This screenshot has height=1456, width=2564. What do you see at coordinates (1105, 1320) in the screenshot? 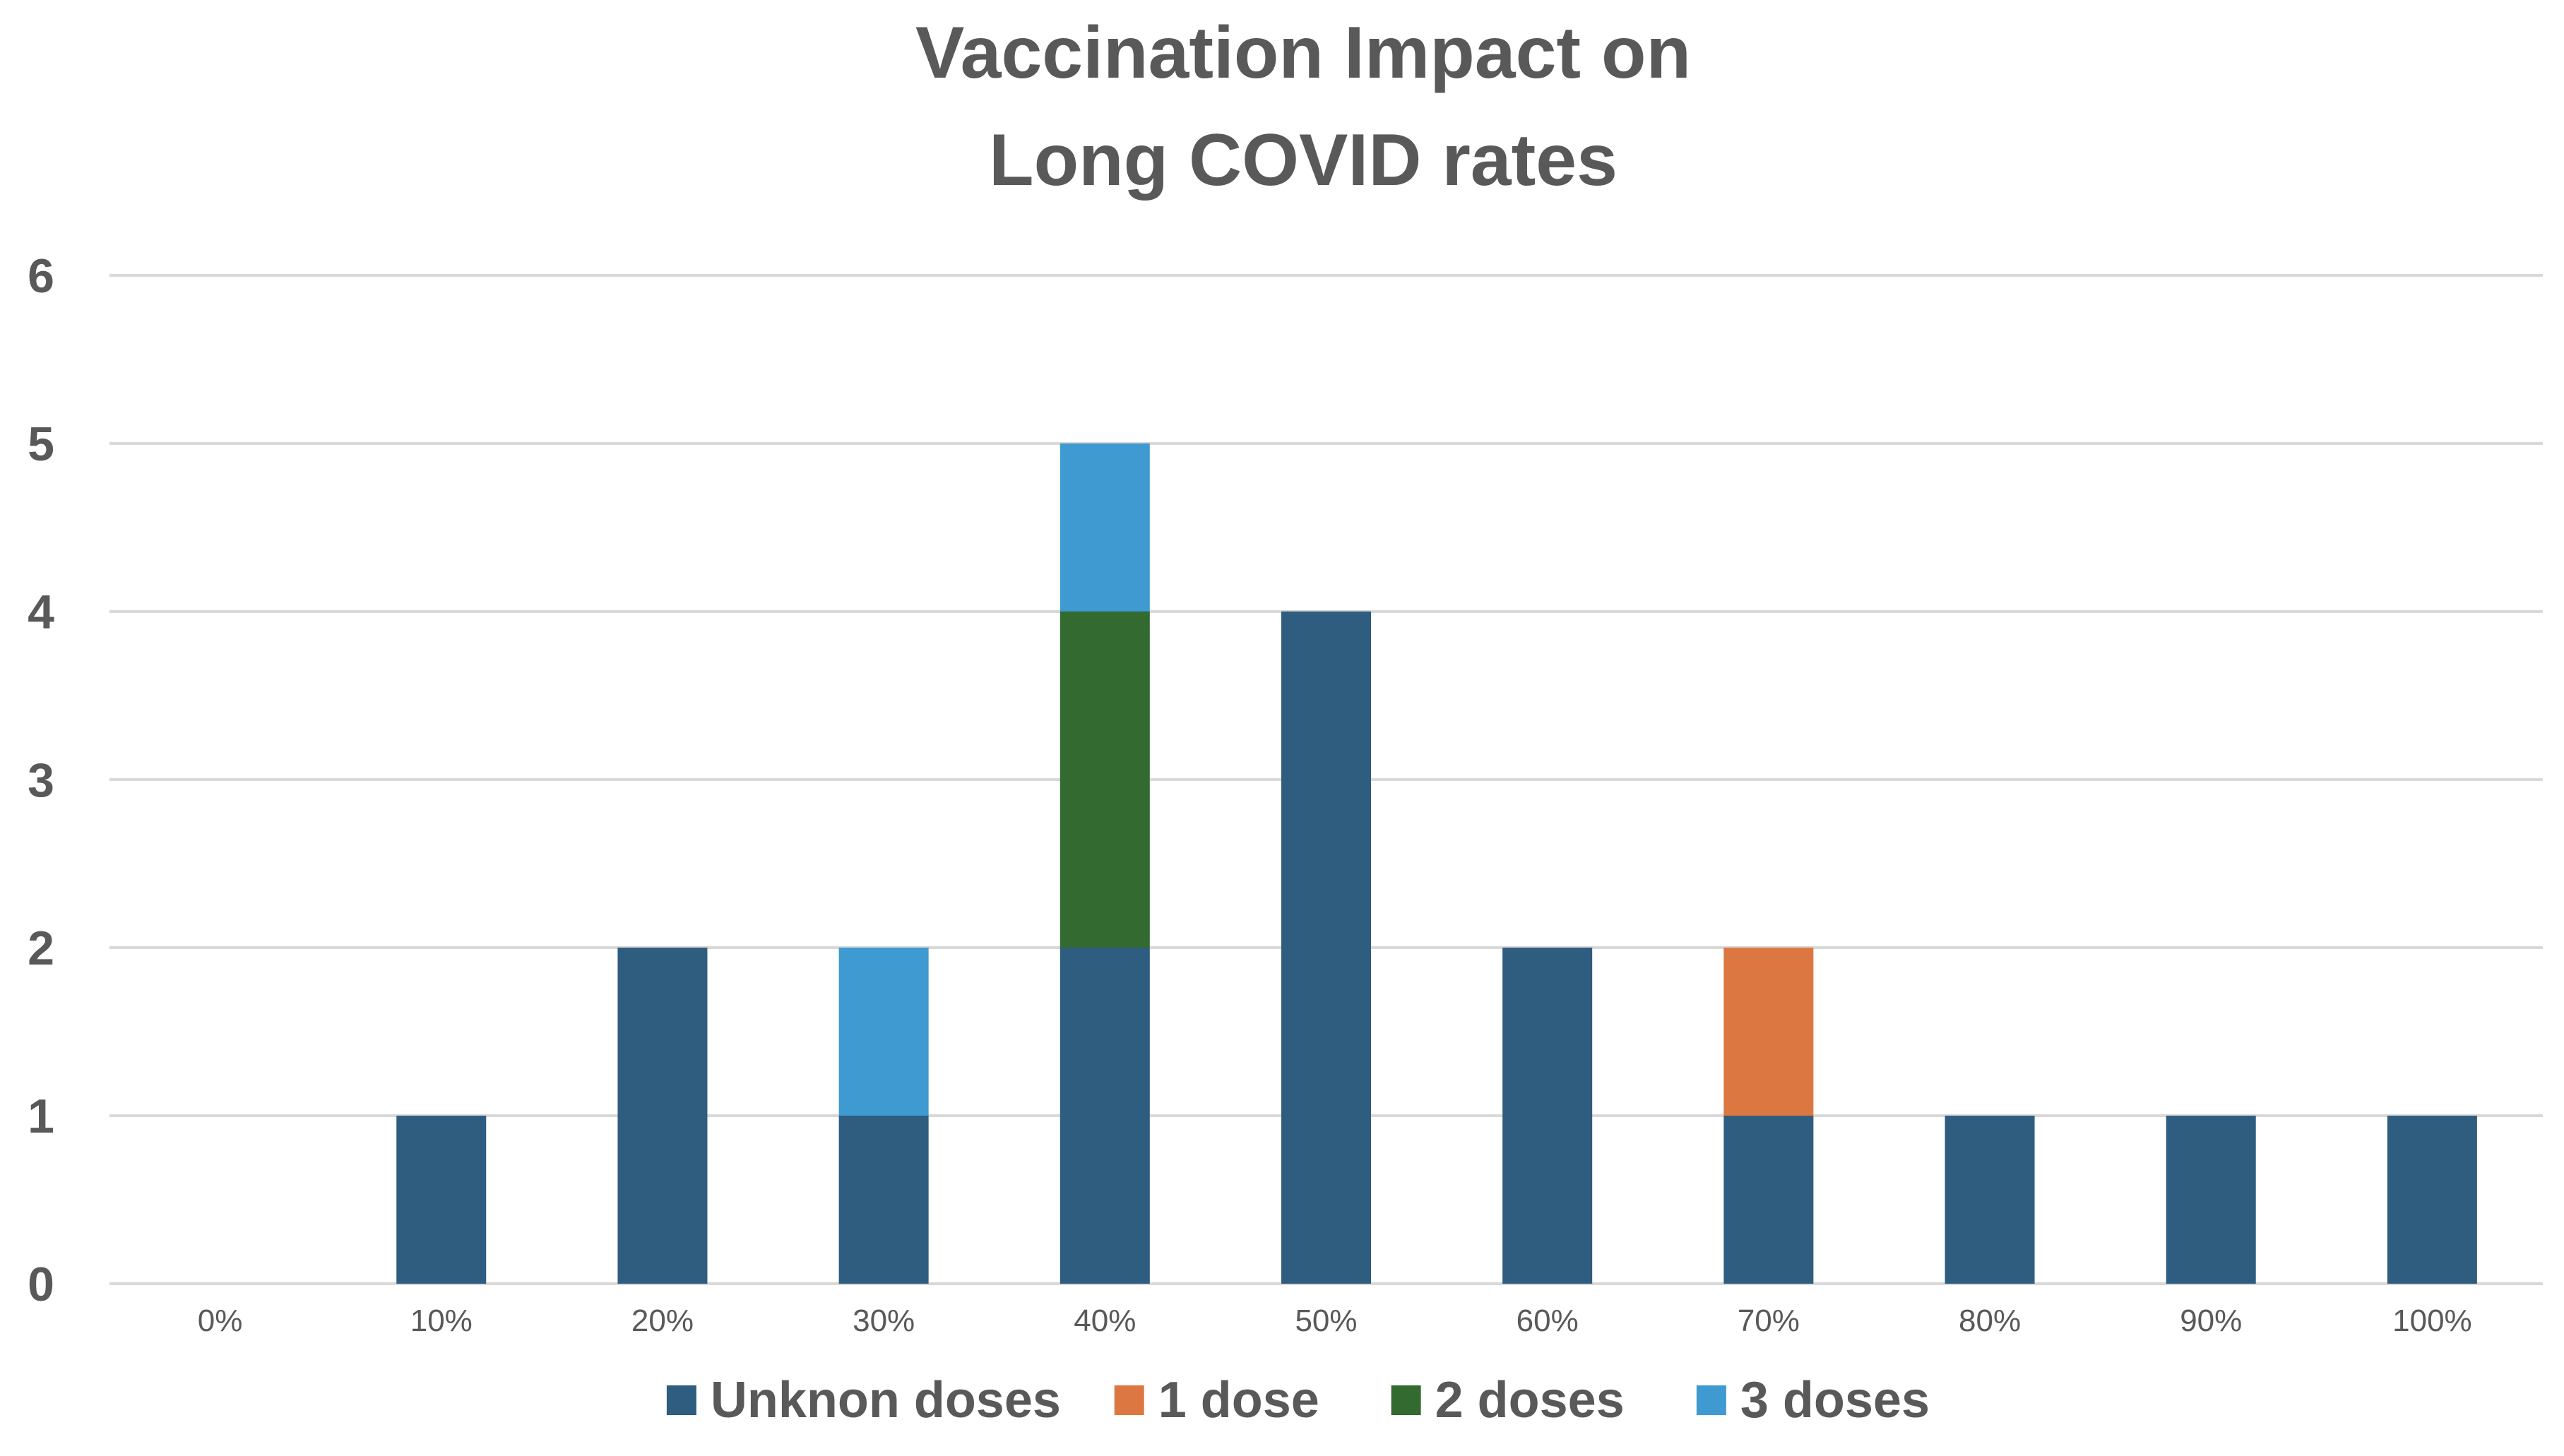
I see `x-tick-label: 40%` at bounding box center [1105, 1320].